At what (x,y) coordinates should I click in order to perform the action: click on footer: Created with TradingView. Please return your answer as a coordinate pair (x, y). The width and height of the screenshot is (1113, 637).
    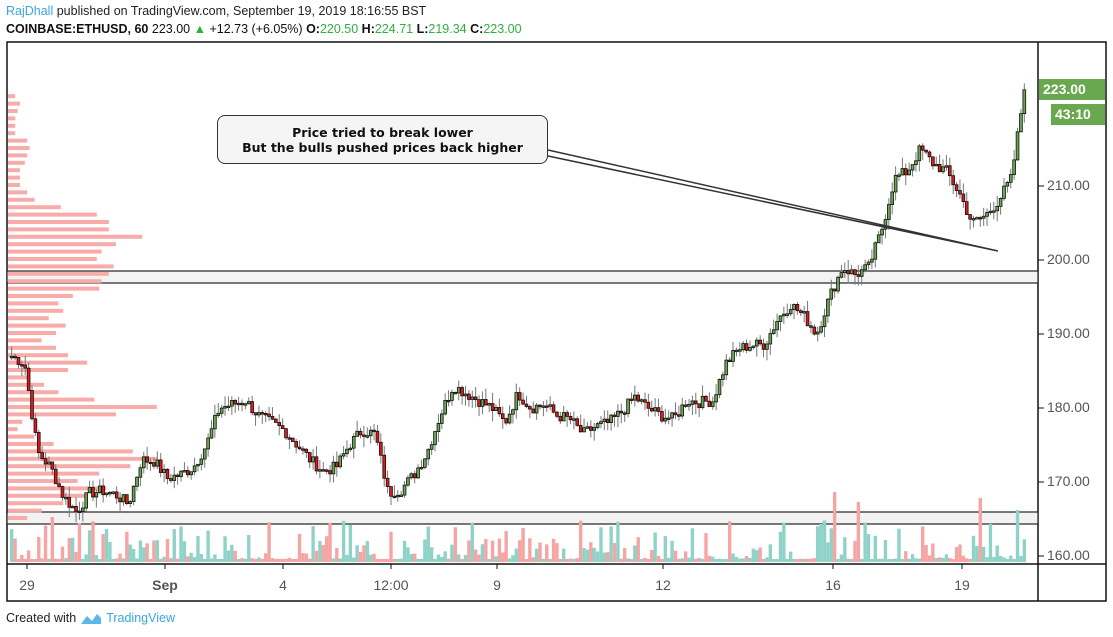
    Looking at the image, I should click on (90, 618).